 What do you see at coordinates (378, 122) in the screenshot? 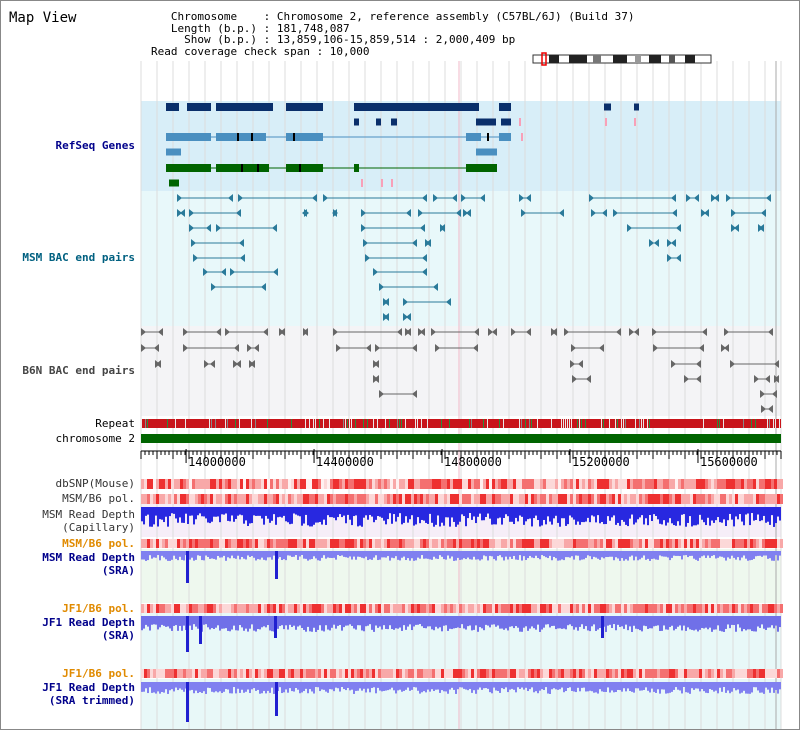
I see `refseq-gene` at bounding box center [378, 122].